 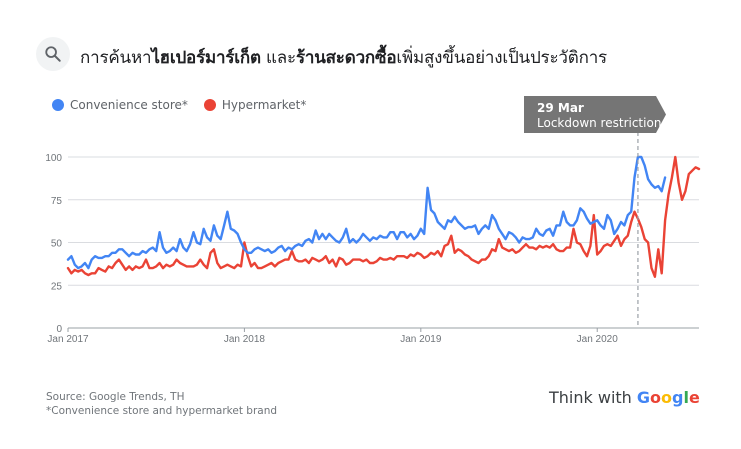 I want to click on title-bold-convenience: ร้านสะดวกซื้อ, so click(x=346, y=58).